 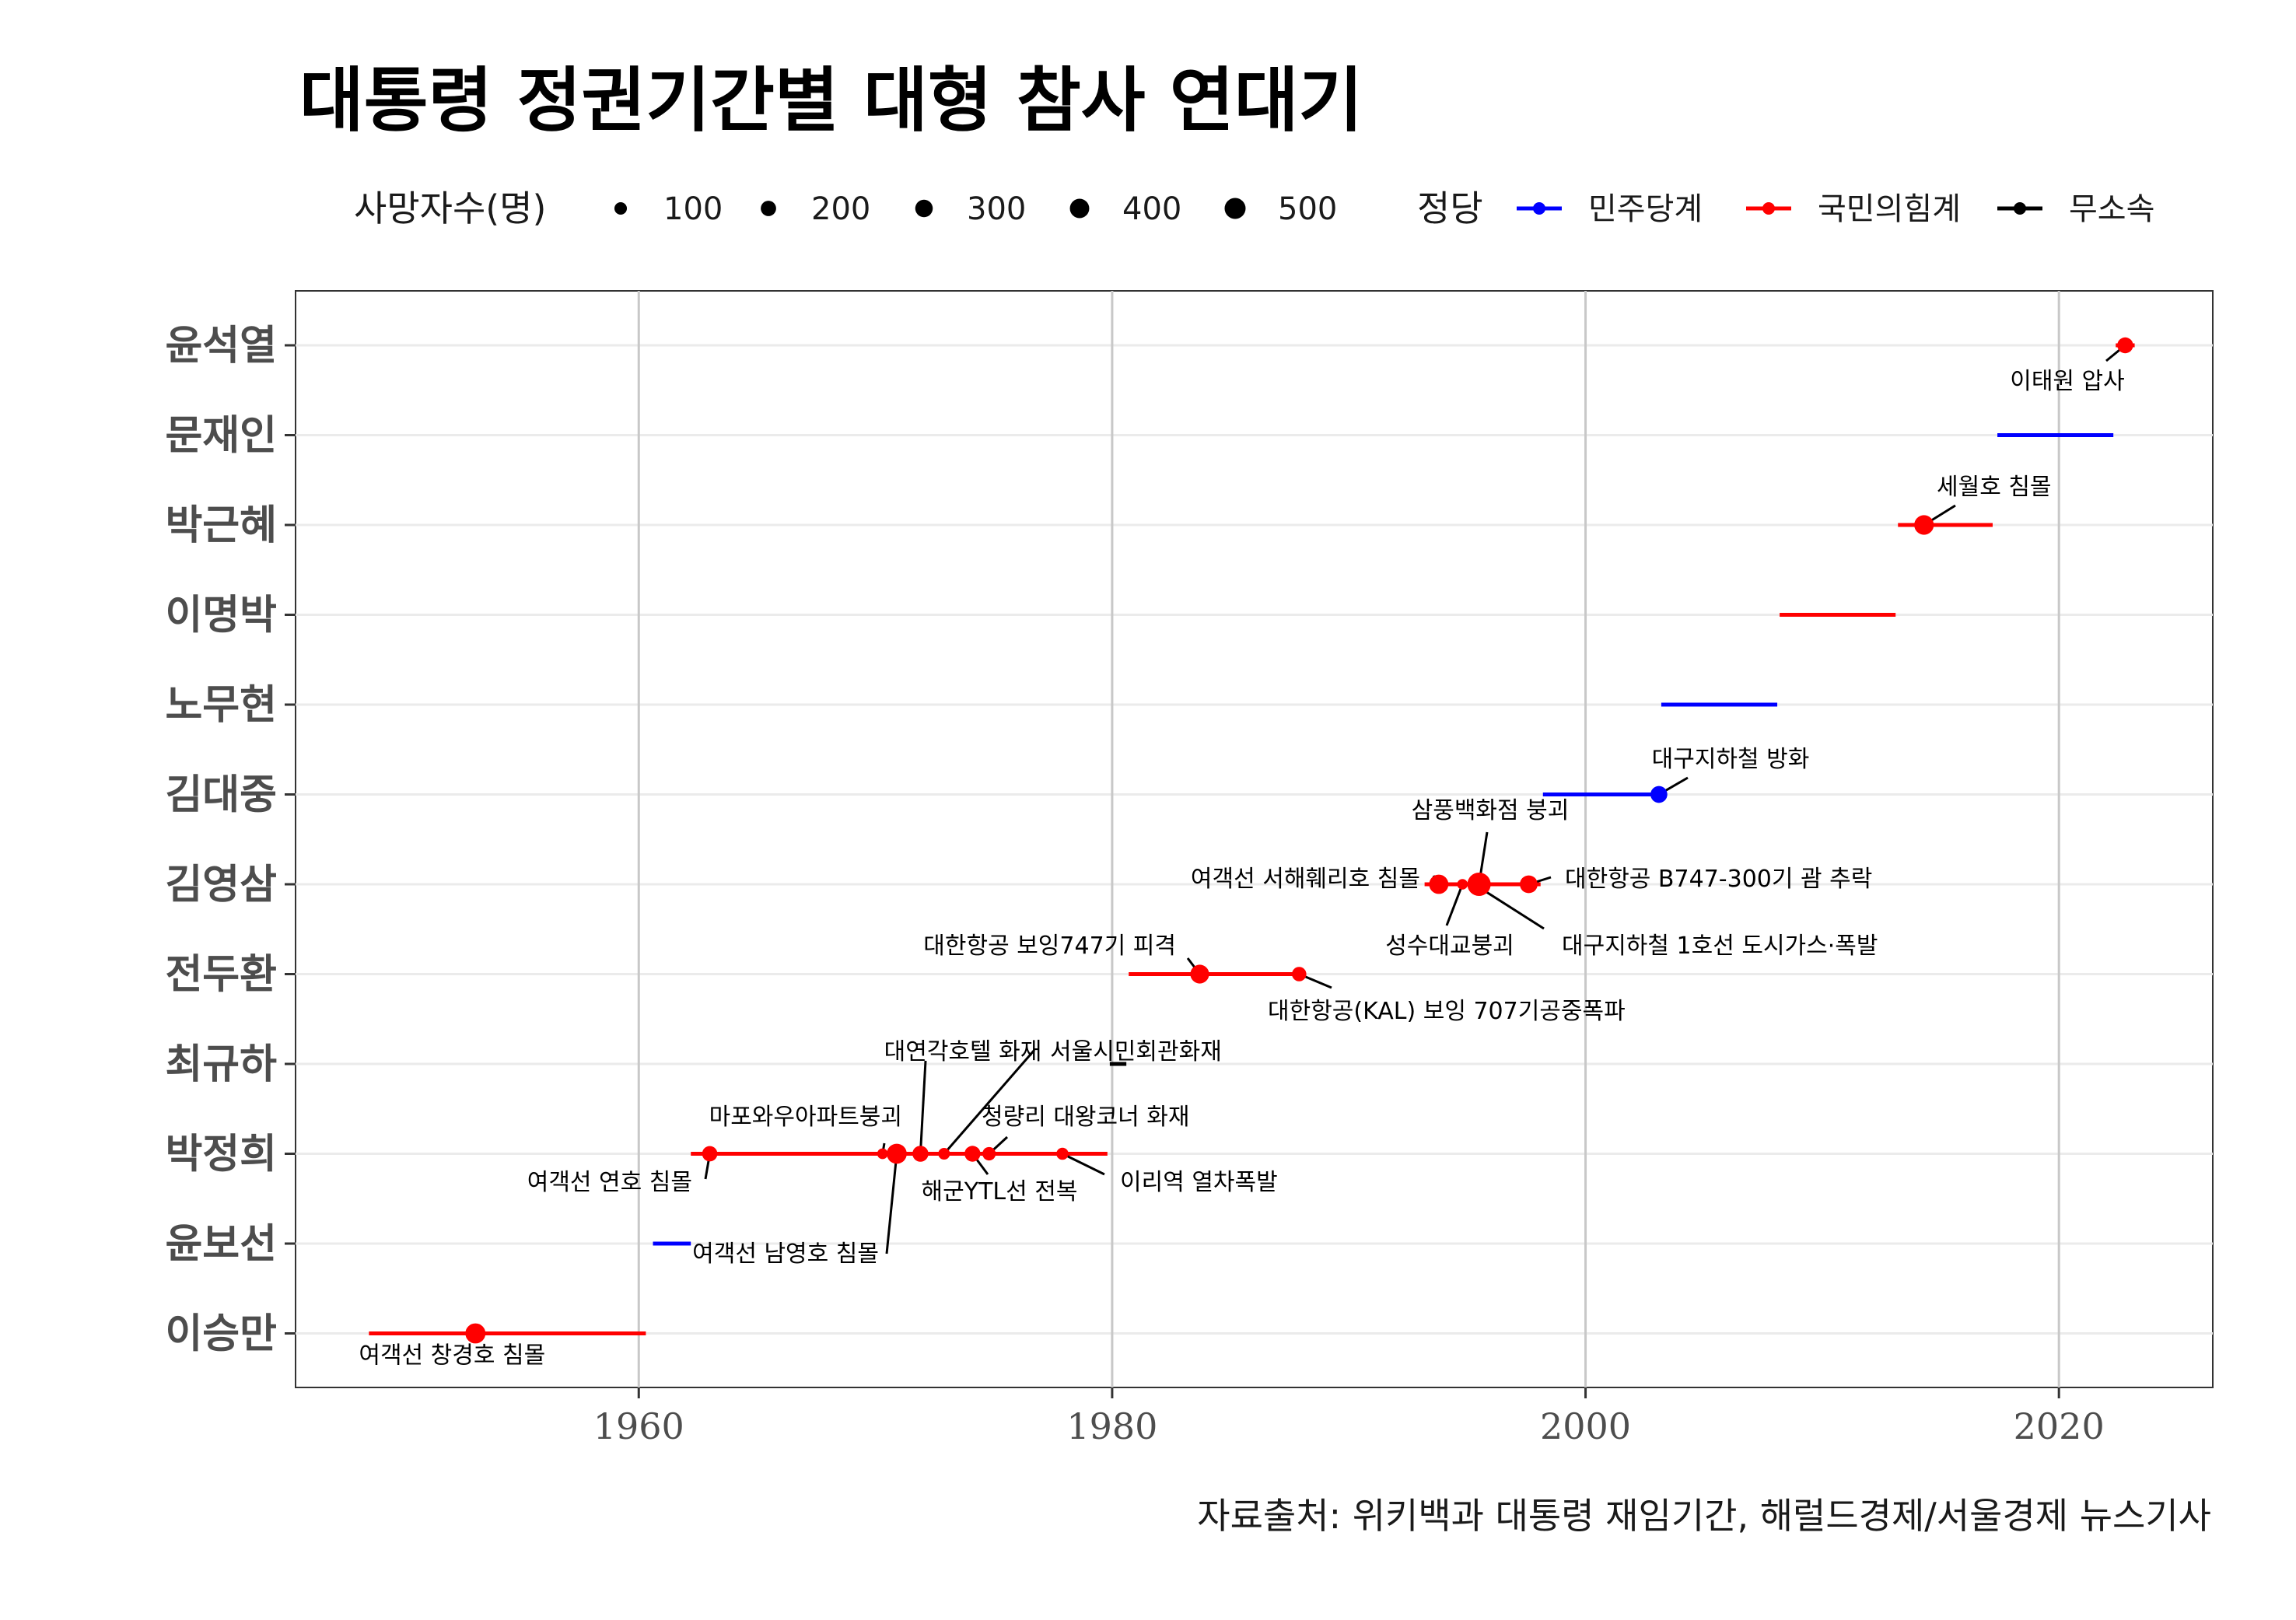 What do you see at coordinates (1086, 1118) in the screenshot?
I see `disaster-label: 청량리 대왕코너 화재` at bounding box center [1086, 1118].